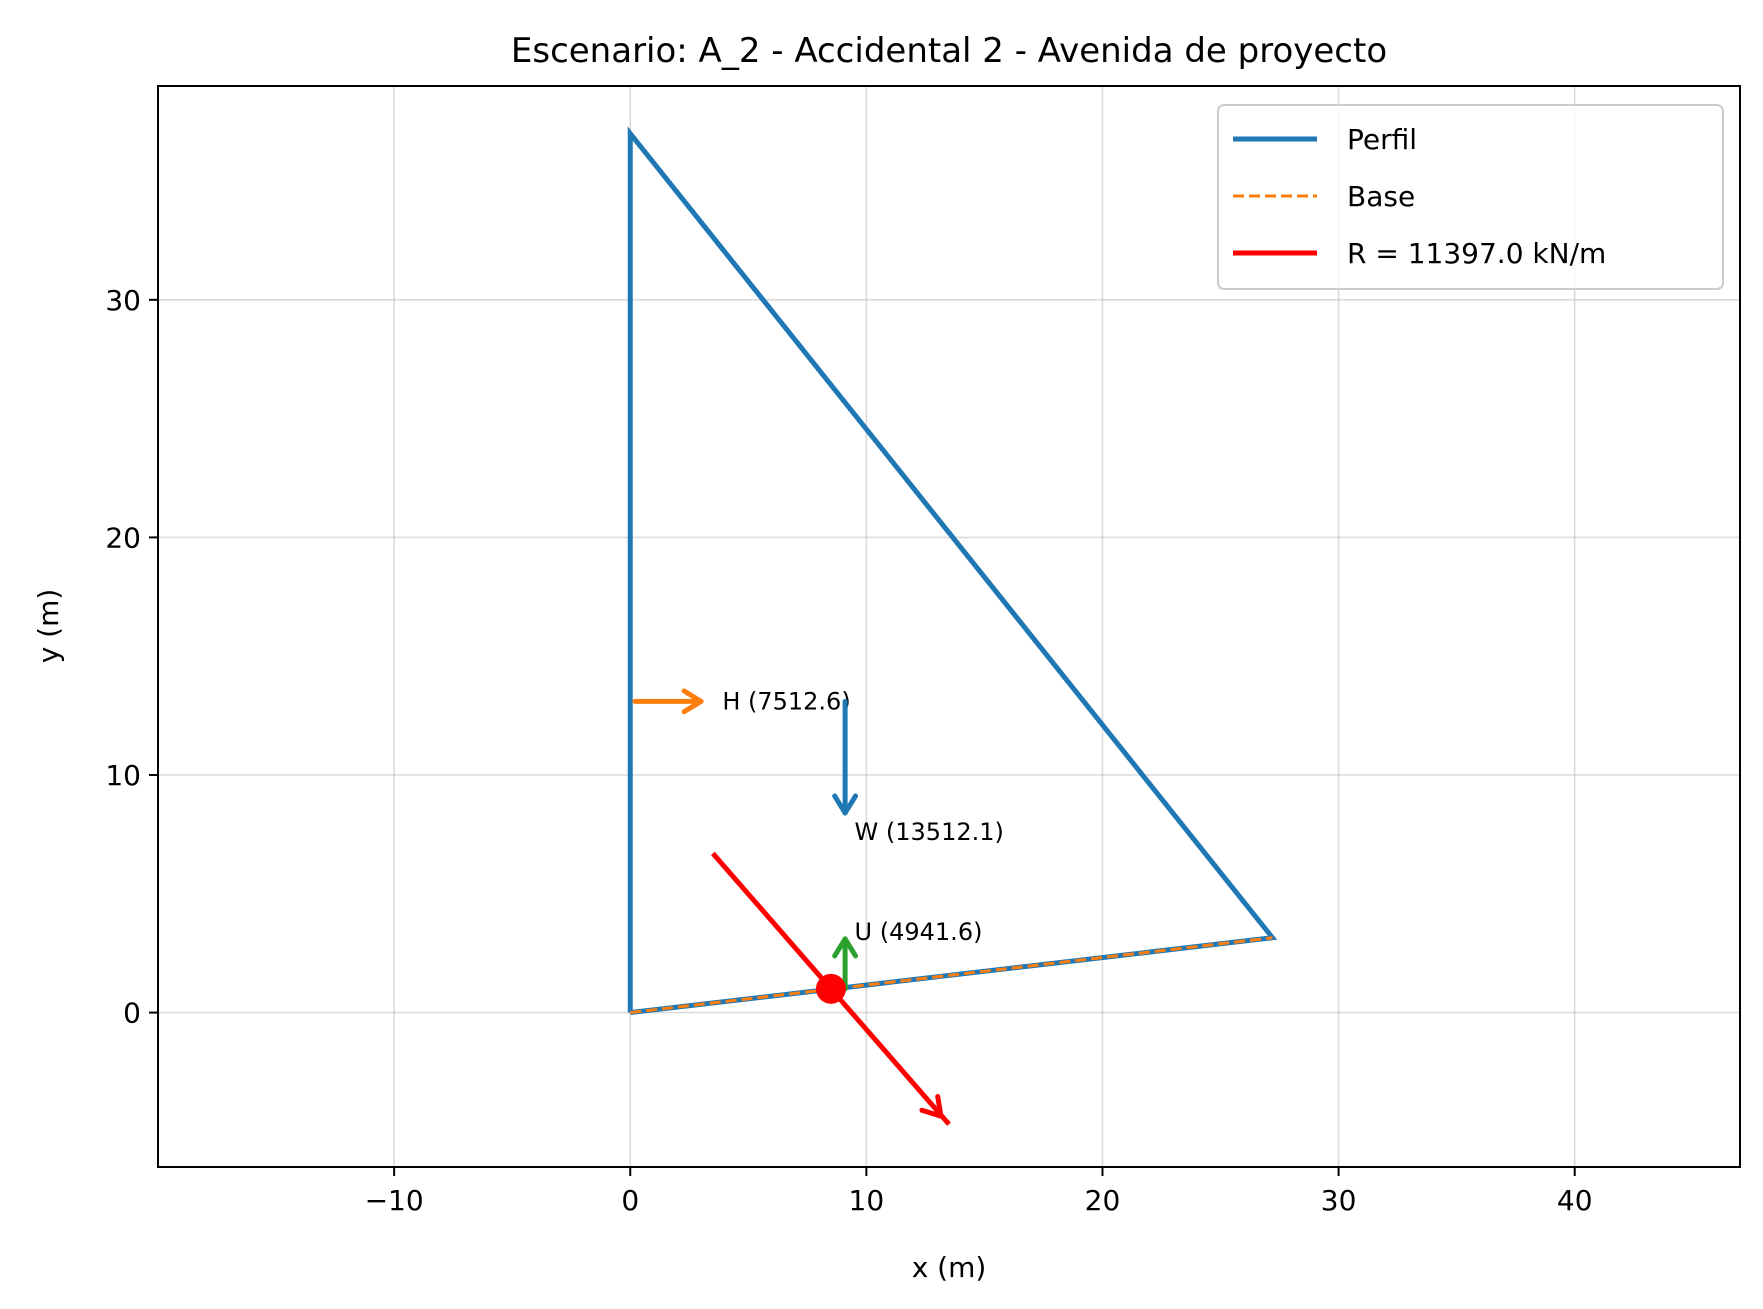 The height and width of the screenshot is (1309, 1763). I want to click on y-tick-label: 10, so click(123, 775).